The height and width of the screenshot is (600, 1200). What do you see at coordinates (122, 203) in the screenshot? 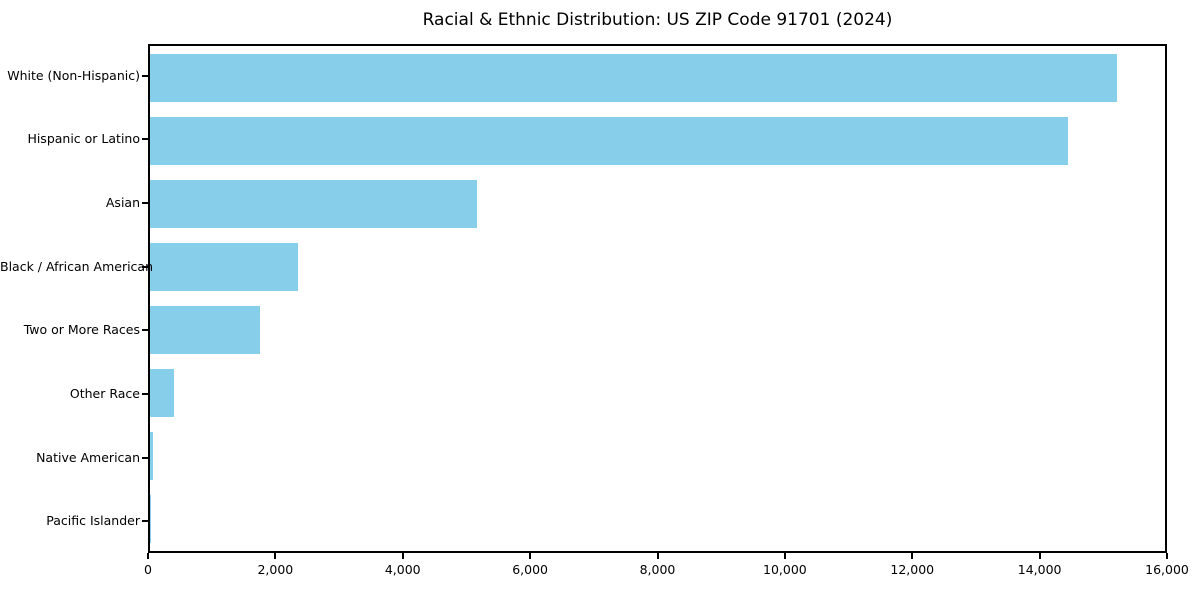
I see `y-tick-label: Asian` at bounding box center [122, 203].